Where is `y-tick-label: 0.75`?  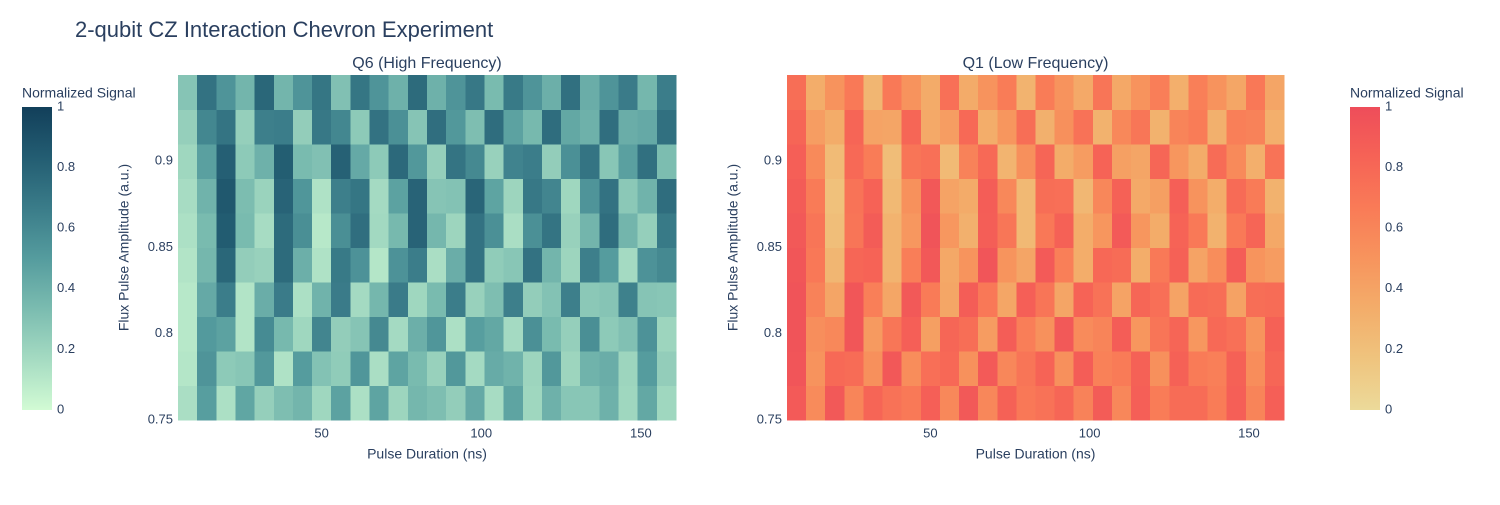
y-tick-label: 0.75 is located at coordinates (769, 418).